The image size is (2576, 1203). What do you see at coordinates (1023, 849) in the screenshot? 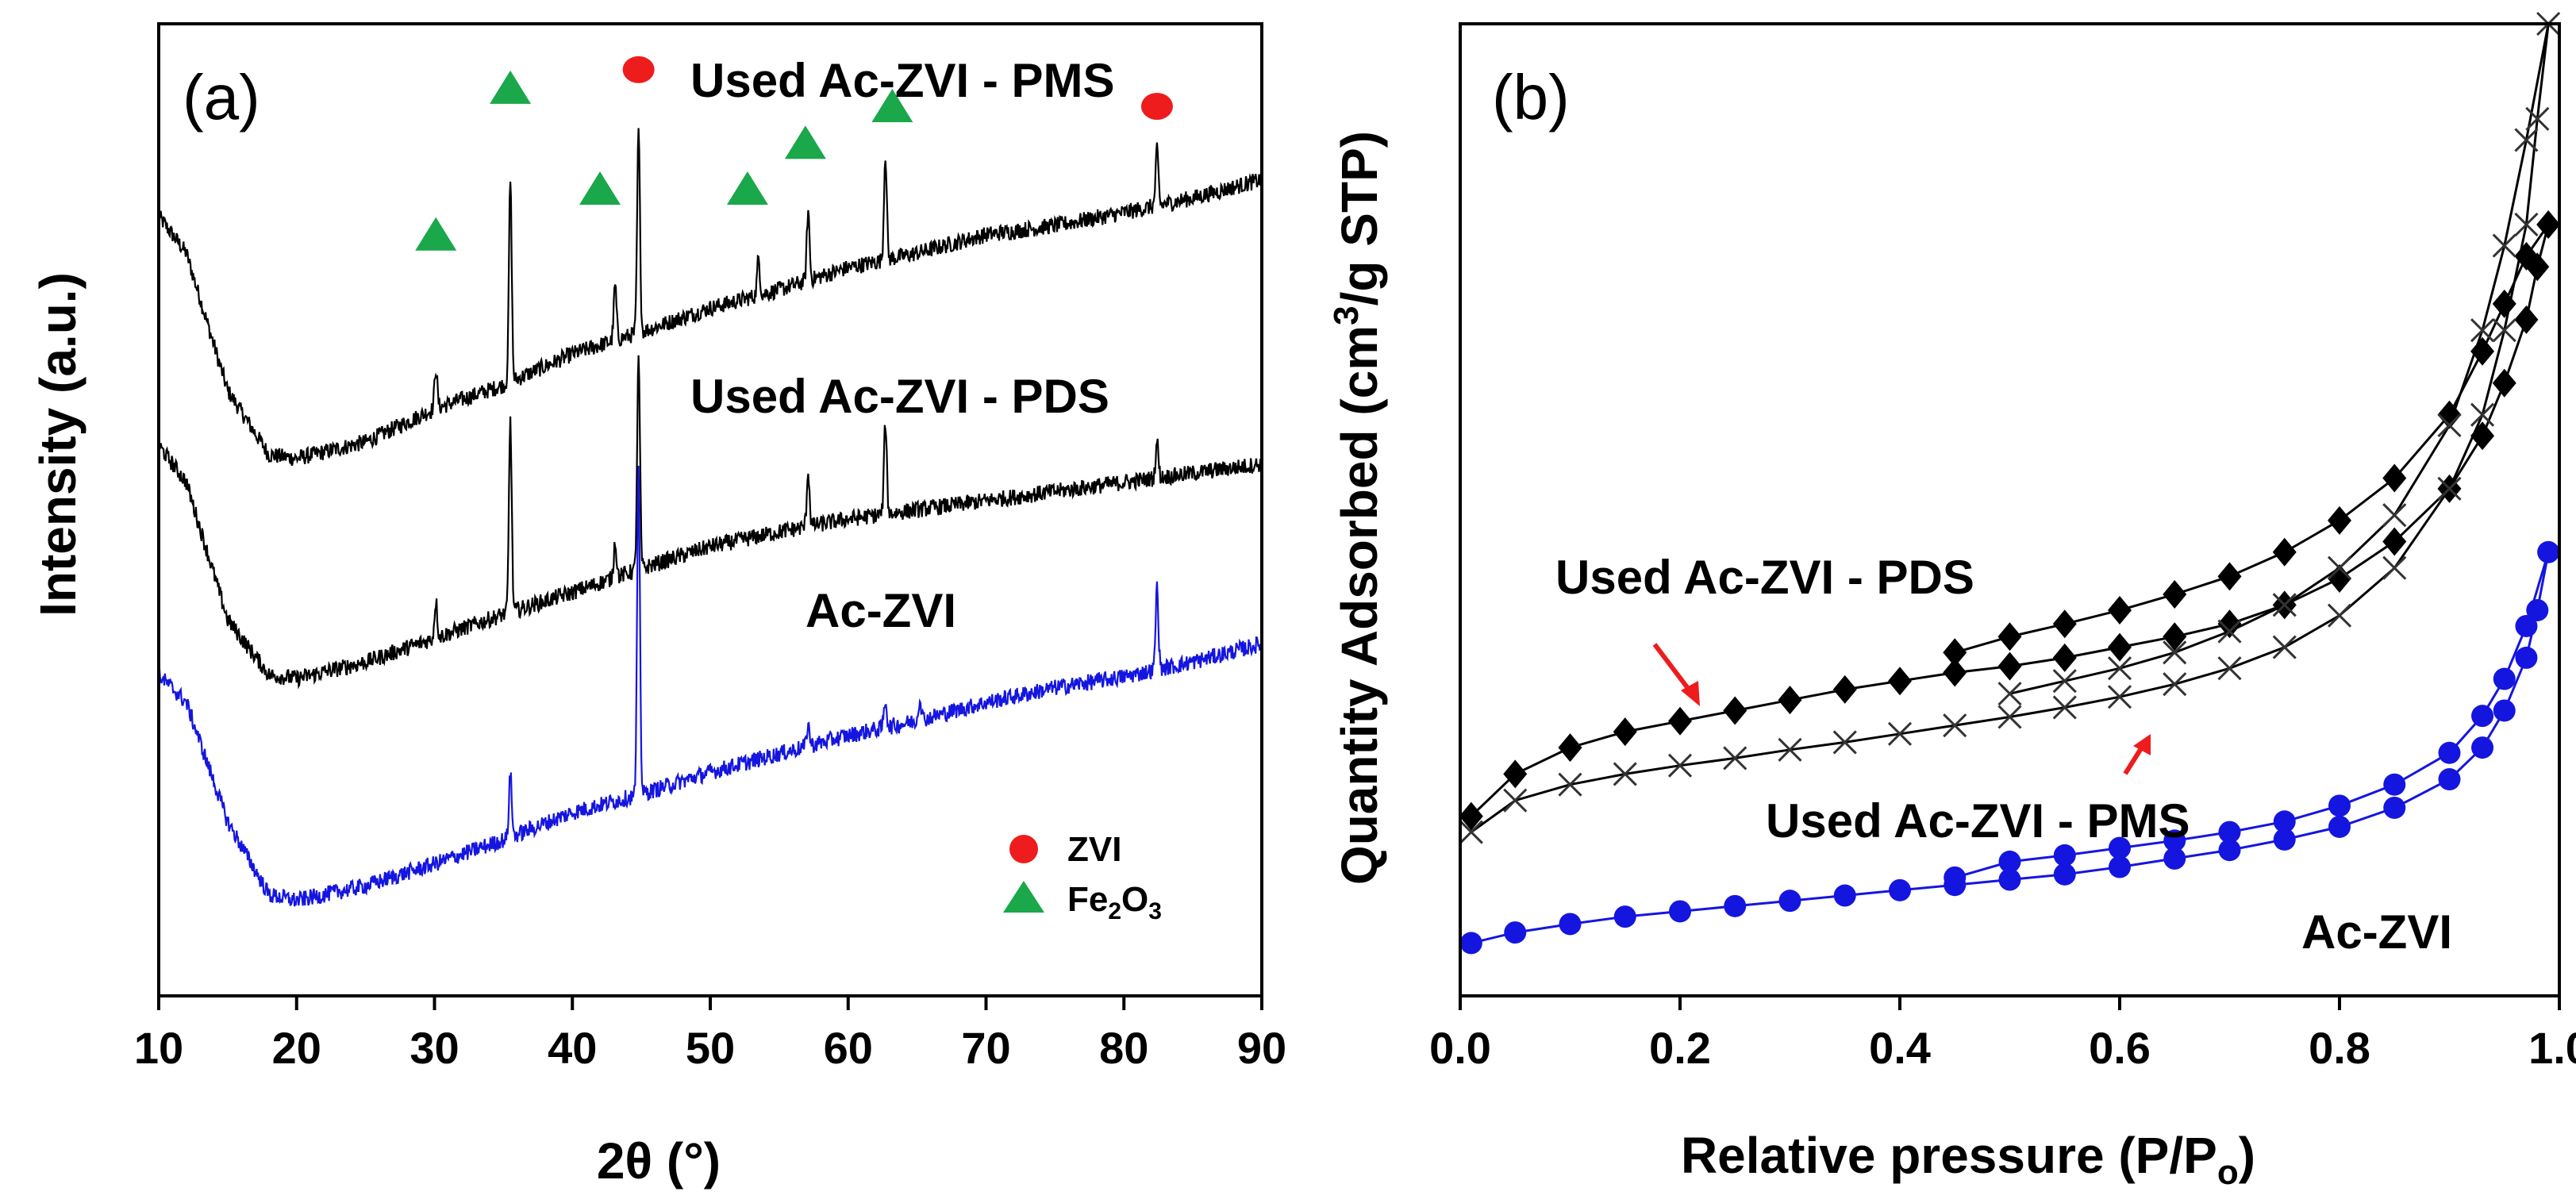
I see `legend-zvi-marker` at bounding box center [1023, 849].